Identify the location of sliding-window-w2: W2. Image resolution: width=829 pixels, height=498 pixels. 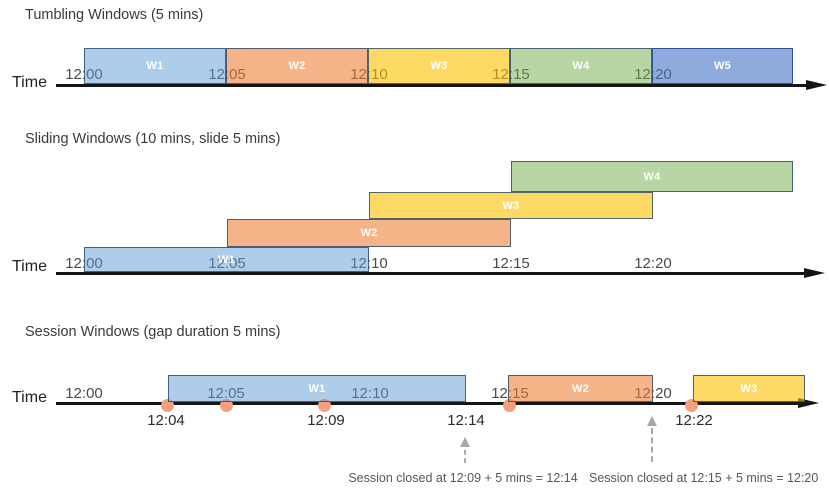
(369, 233).